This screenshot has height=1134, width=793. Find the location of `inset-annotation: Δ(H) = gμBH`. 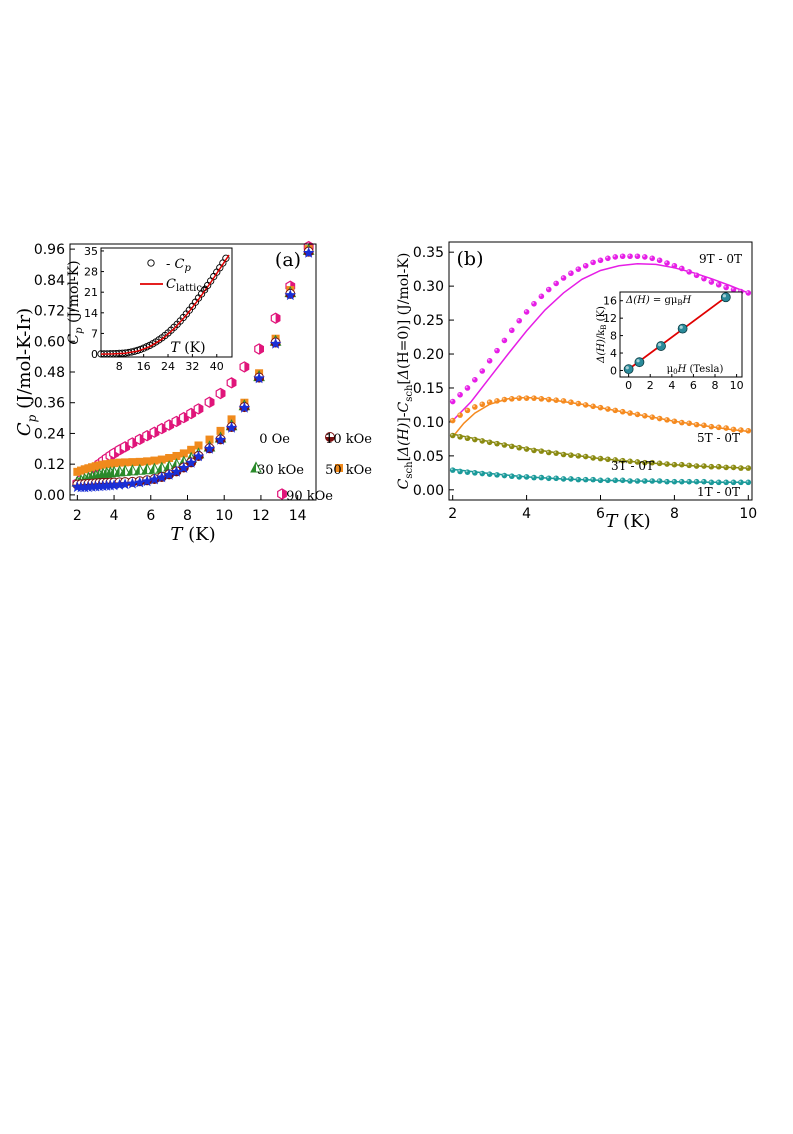

inset-annotation: Δ(H) = gμBH is located at coordinates (658, 301).